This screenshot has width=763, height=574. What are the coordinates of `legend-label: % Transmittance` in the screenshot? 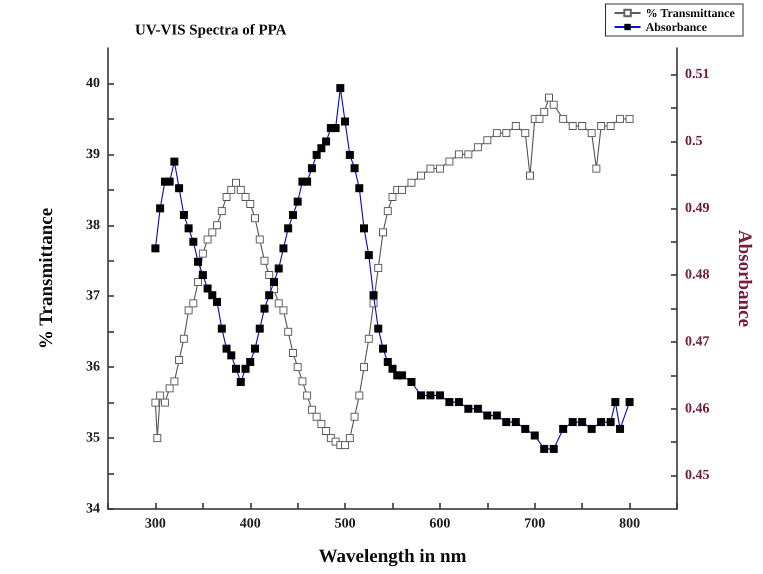 It's located at (691, 13).